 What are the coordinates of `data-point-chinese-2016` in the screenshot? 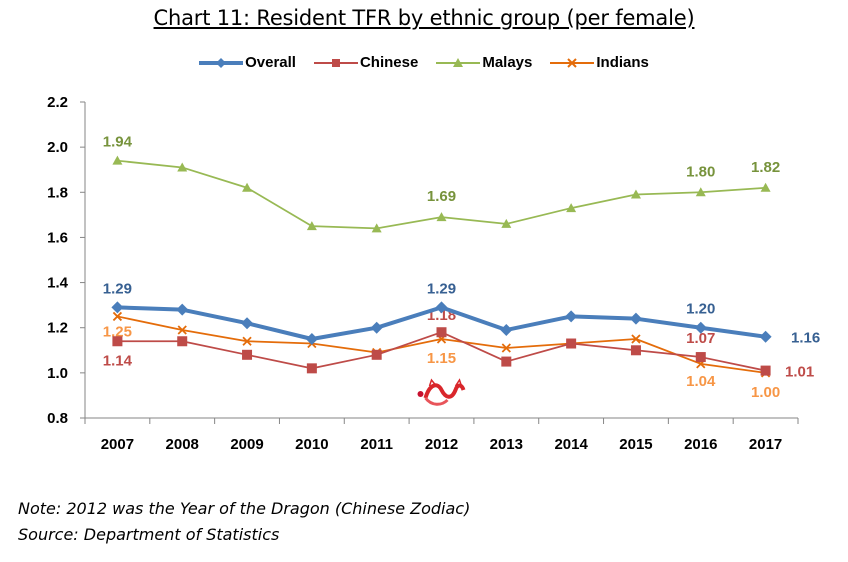 It's located at (700, 357).